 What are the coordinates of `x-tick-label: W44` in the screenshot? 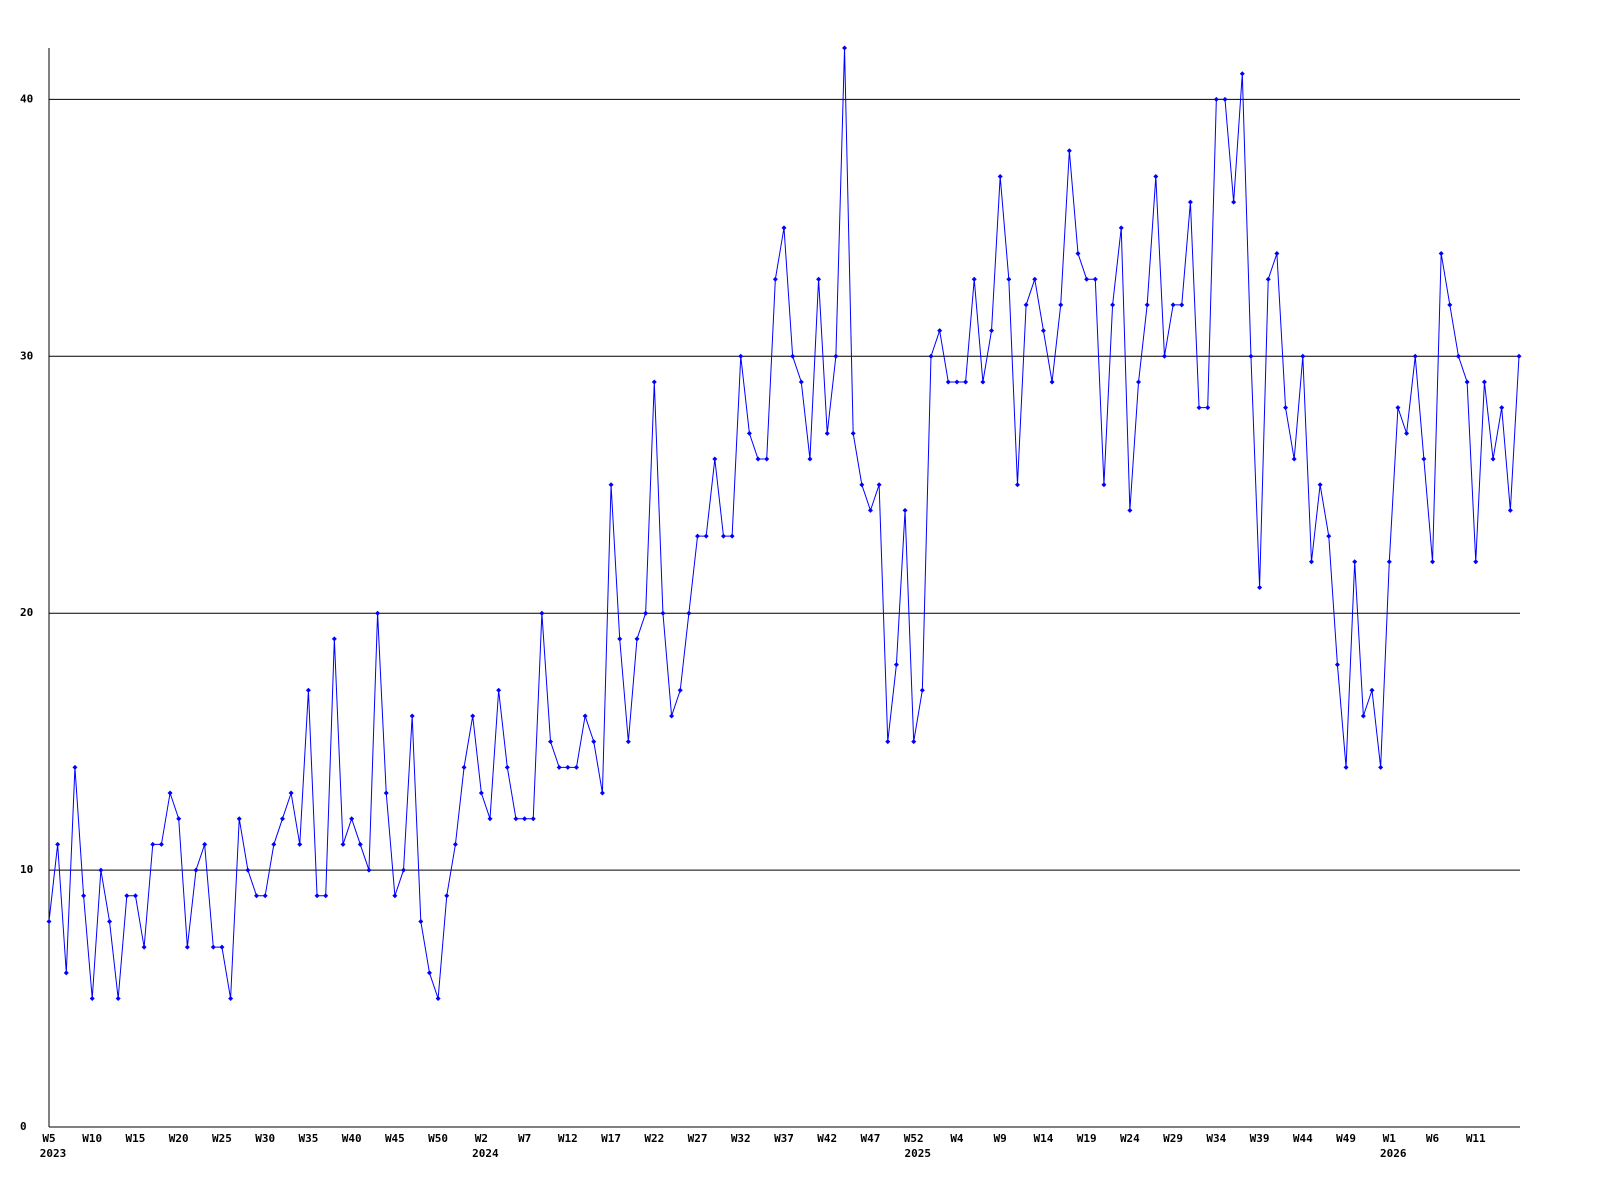 It's located at (1303, 1138).